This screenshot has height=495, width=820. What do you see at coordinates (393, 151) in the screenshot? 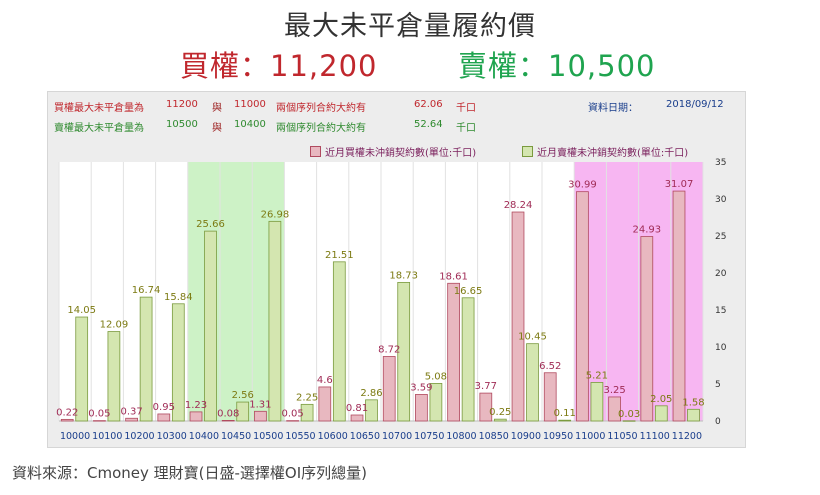
I see `legend-call: 近月買權未沖銷契約數(單位:千口)` at bounding box center [393, 151].